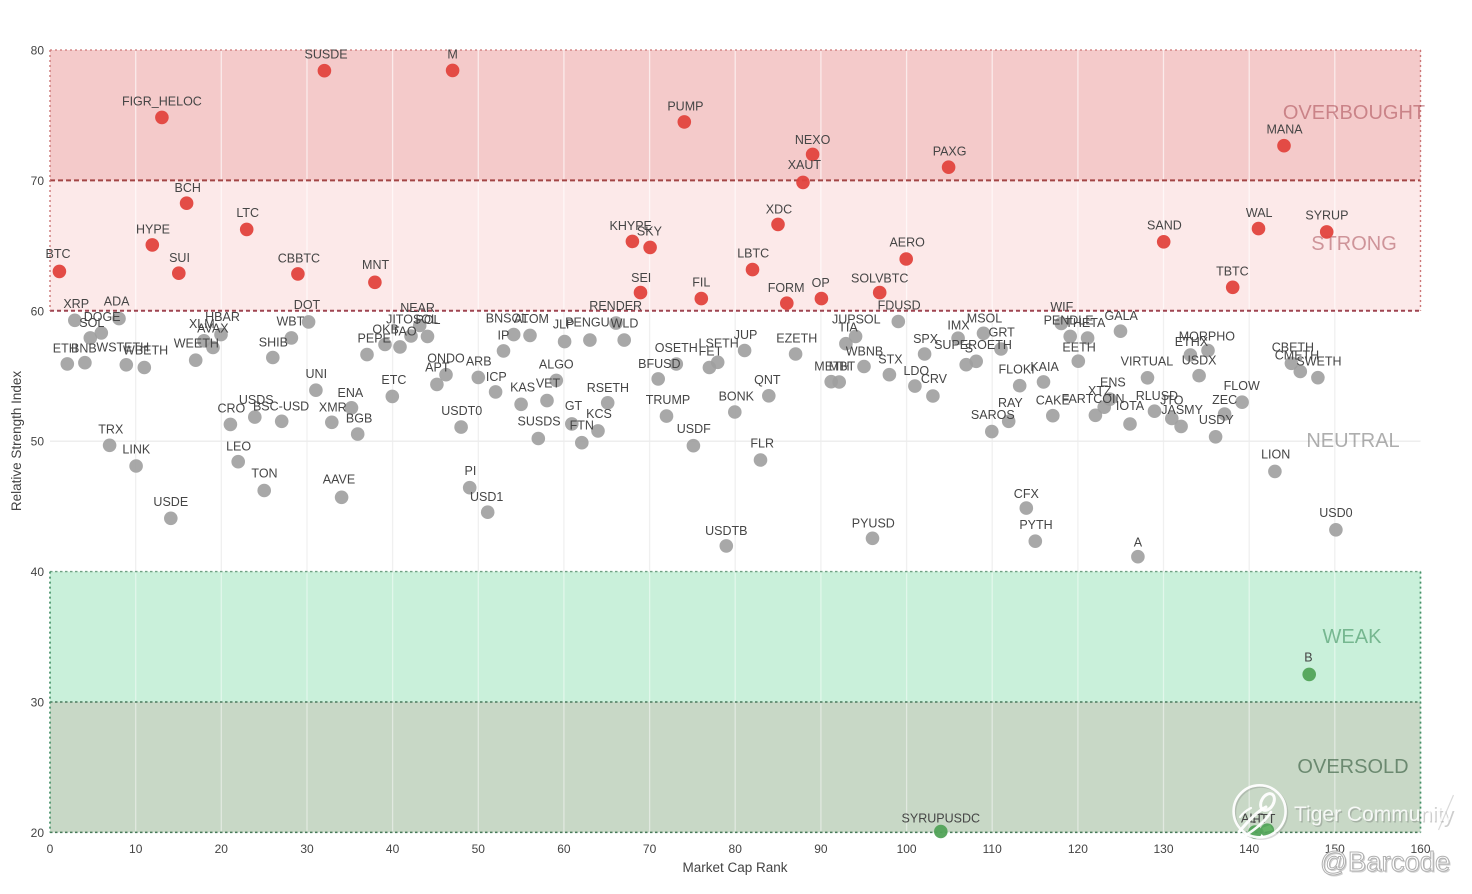  I want to click on svg-text: PENDLE, so click(1069, 321).